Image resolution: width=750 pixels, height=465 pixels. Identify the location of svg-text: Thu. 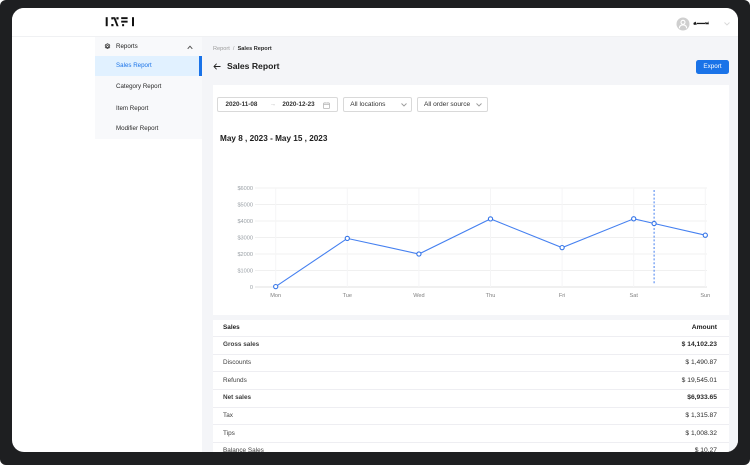
(491, 296).